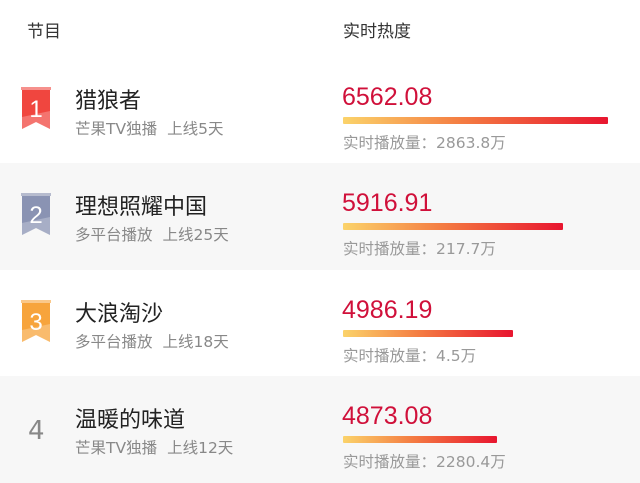 The height and width of the screenshot is (483, 640). What do you see at coordinates (130, 420) in the screenshot?
I see `program-title: 温暖的味道` at bounding box center [130, 420].